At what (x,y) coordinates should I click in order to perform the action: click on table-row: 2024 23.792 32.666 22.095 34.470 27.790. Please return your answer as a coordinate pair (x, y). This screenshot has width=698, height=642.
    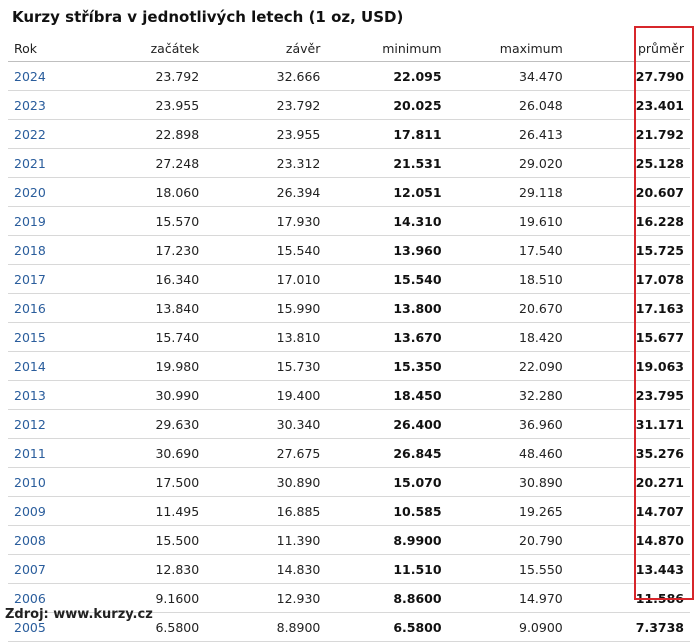
    Looking at the image, I should click on (349, 76).